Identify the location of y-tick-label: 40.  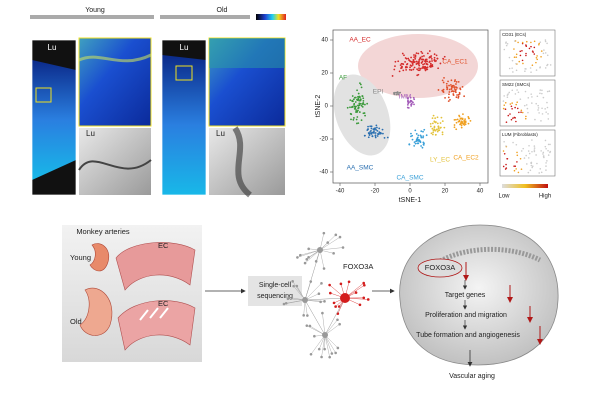
(324, 41).